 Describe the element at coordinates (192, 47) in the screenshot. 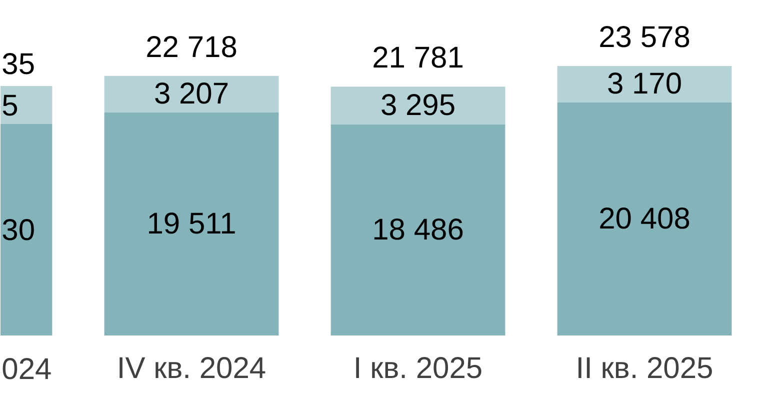

I see `total-label: 22 718` at that location.